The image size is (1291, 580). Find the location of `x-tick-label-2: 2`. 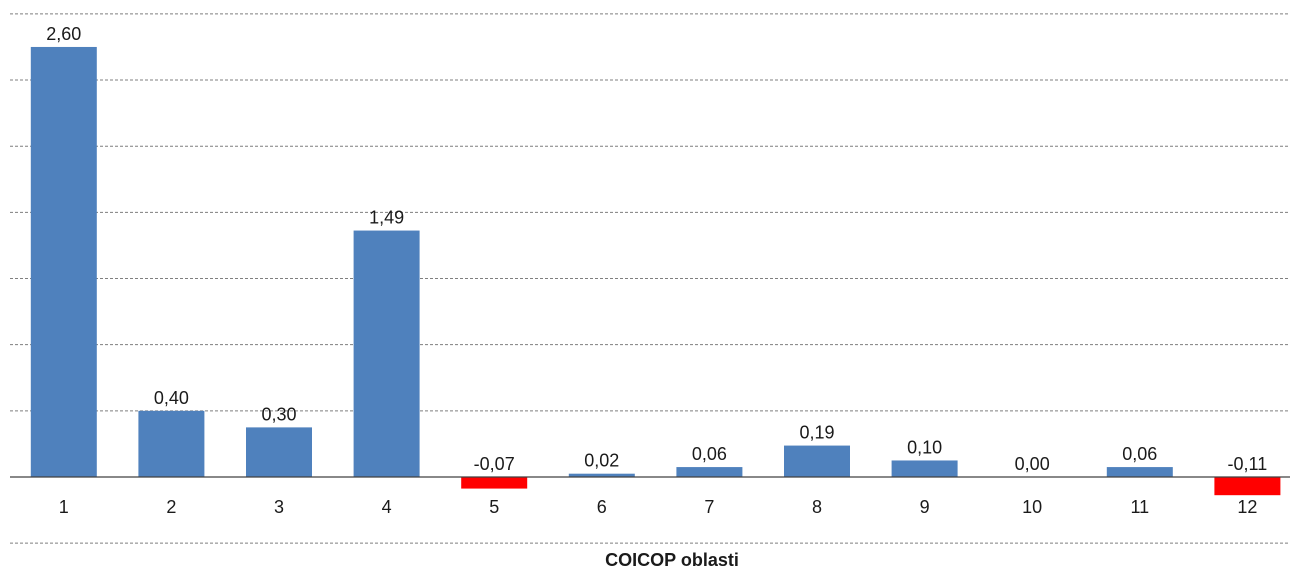

x-tick-label-2: 2 is located at coordinates (171, 507).